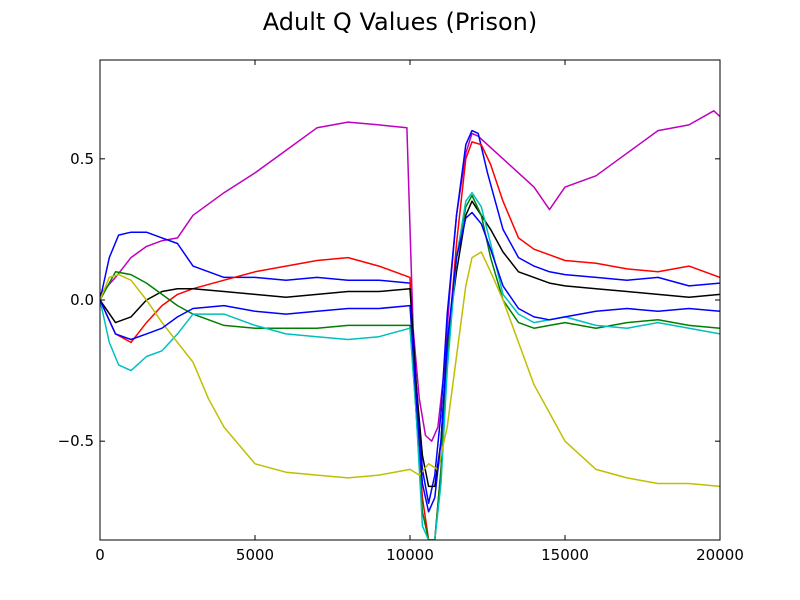 The height and width of the screenshot is (600, 800). I want to click on x-tick-label: 5000, so click(255, 555).